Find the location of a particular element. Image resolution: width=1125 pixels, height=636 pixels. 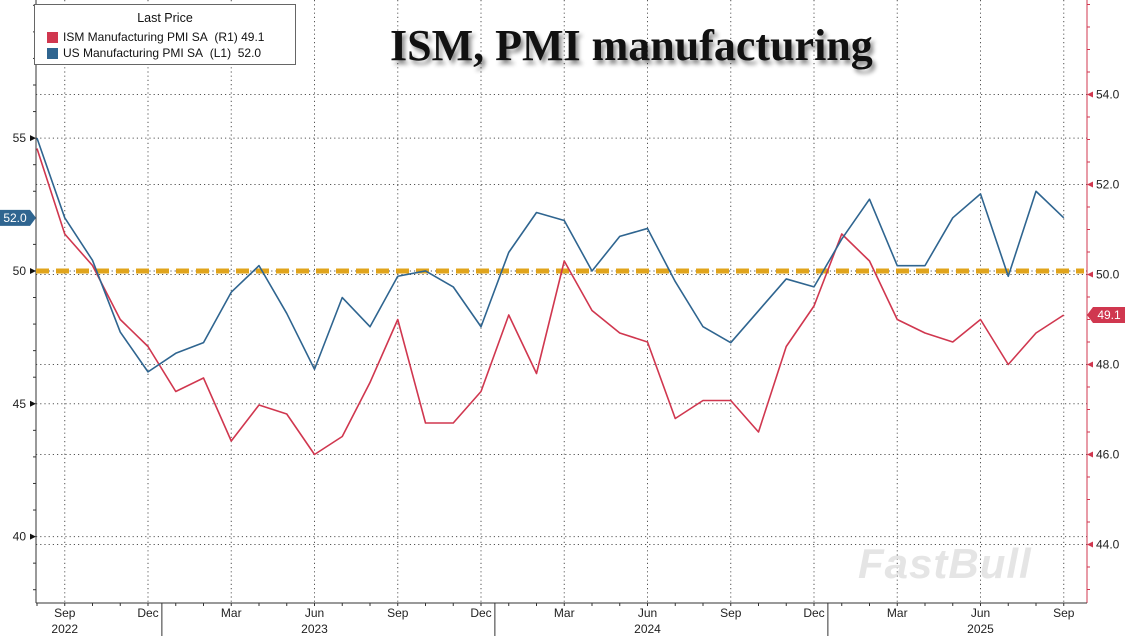

watermark: FastBull is located at coordinates (945, 563).